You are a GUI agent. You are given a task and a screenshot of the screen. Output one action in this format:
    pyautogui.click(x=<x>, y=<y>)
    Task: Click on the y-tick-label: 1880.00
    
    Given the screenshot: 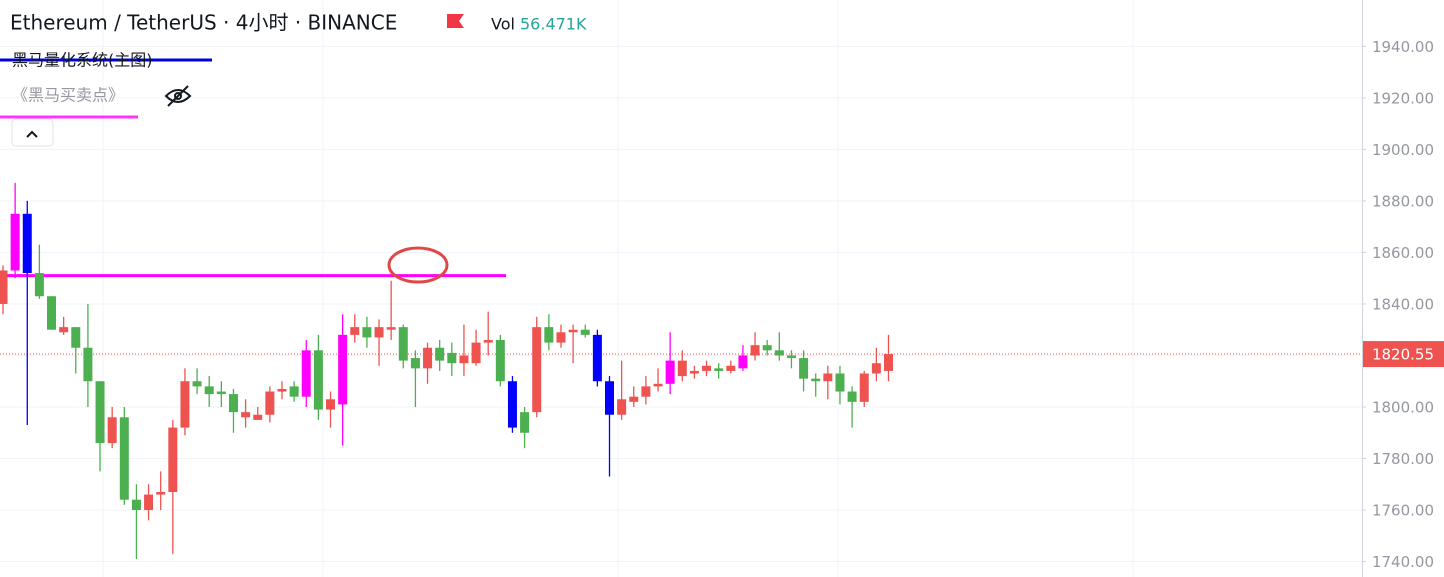 What is the action you would take?
    pyautogui.click(x=1403, y=201)
    